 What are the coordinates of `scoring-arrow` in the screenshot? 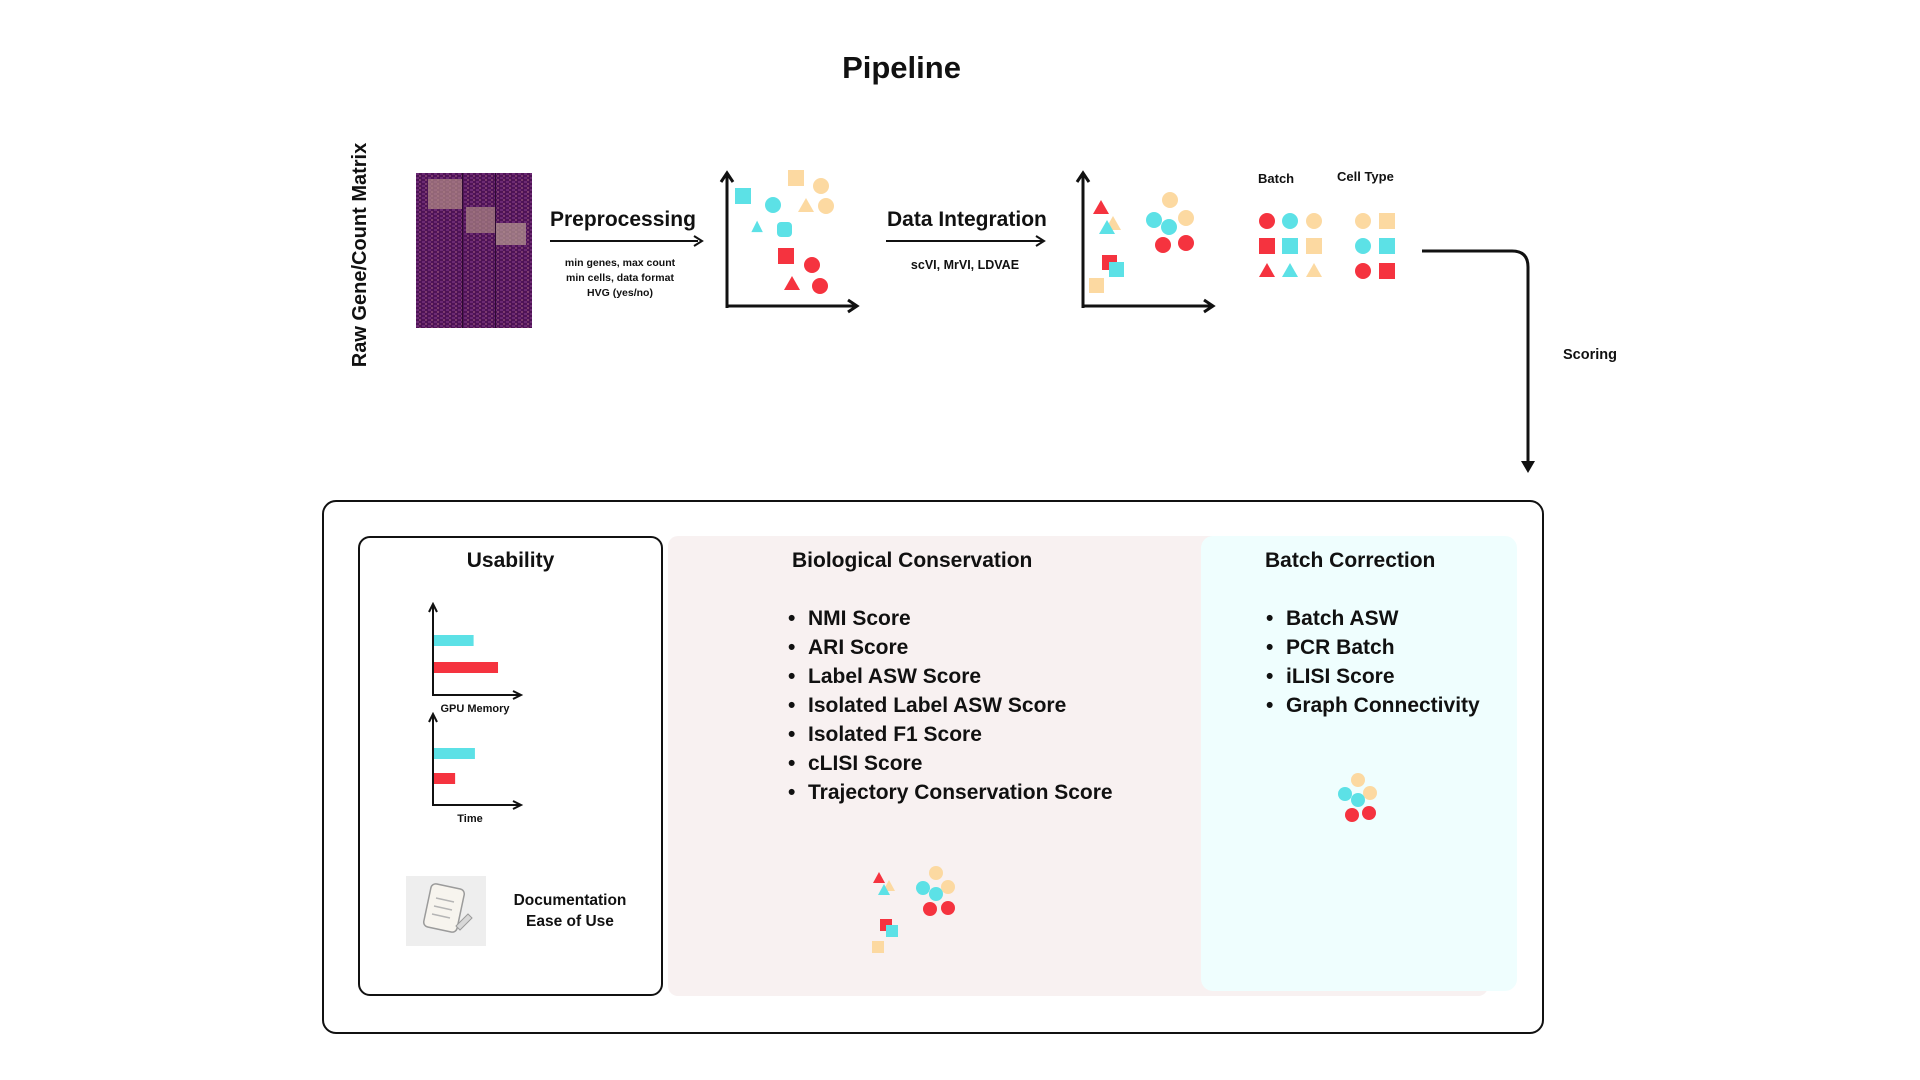 It's located at (1478, 361).